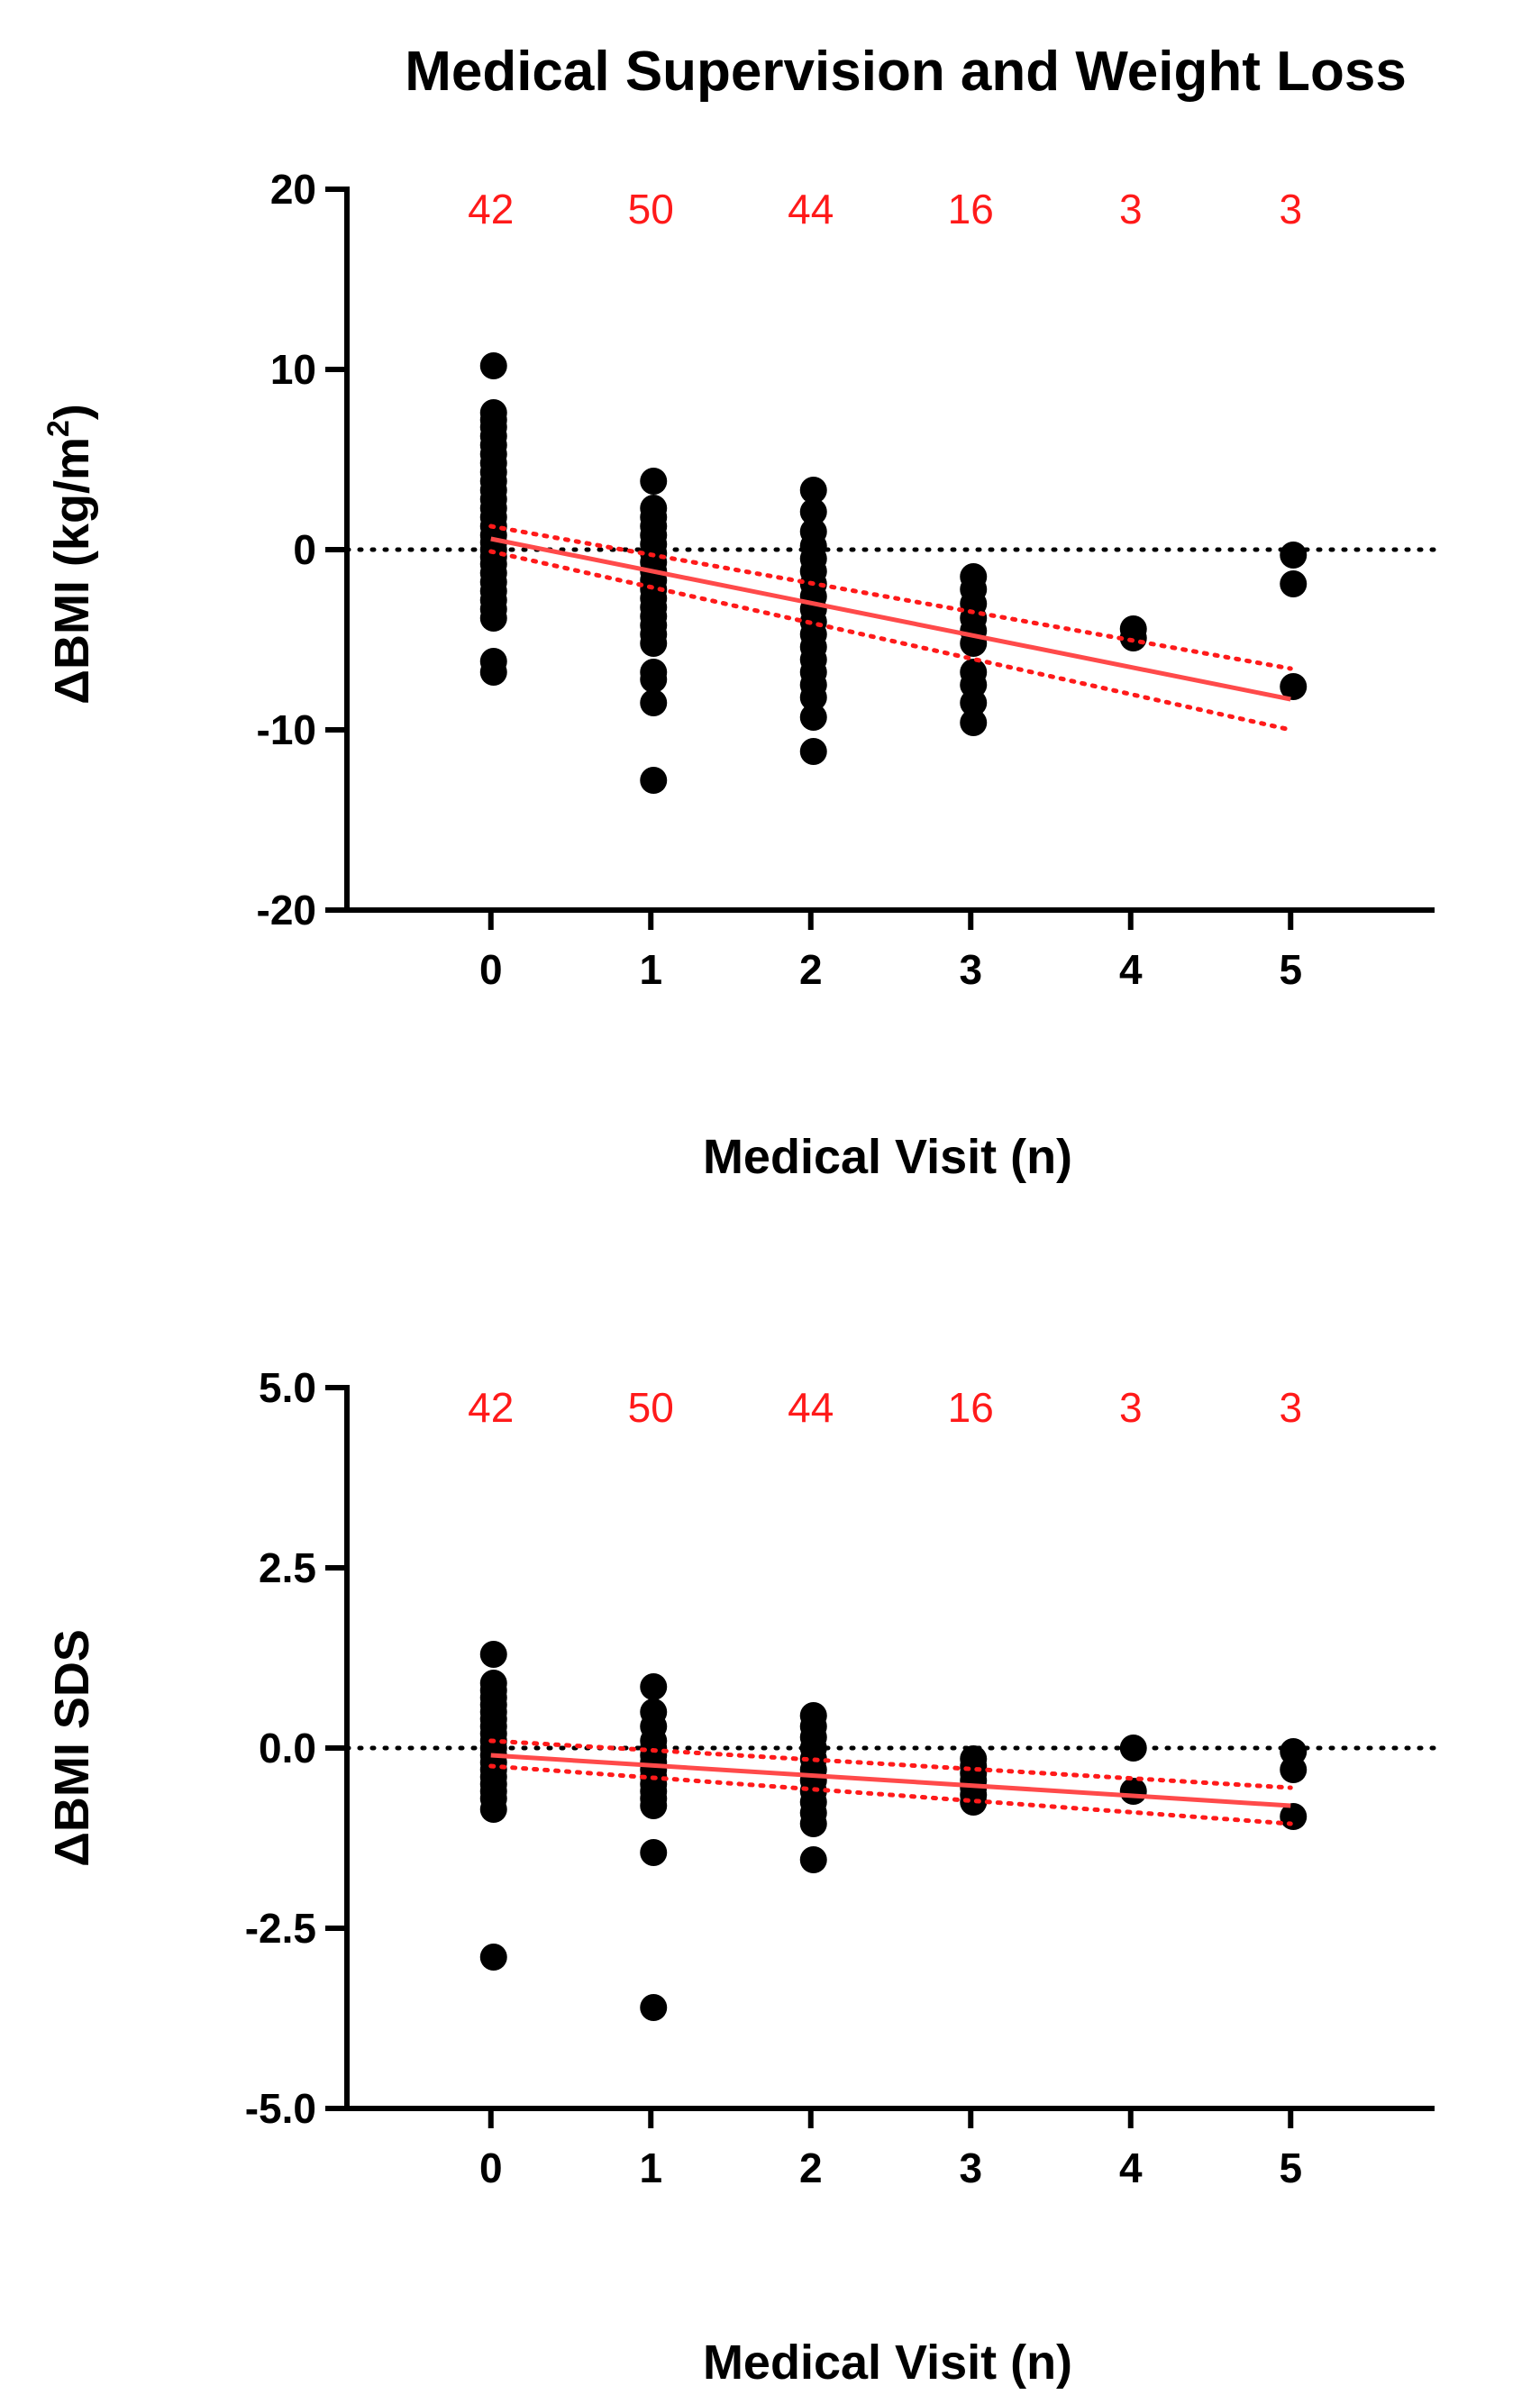 The height and width of the screenshot is (2404, 1540). I want to click on y-tick-label: 0.0, so click(287, 1748).